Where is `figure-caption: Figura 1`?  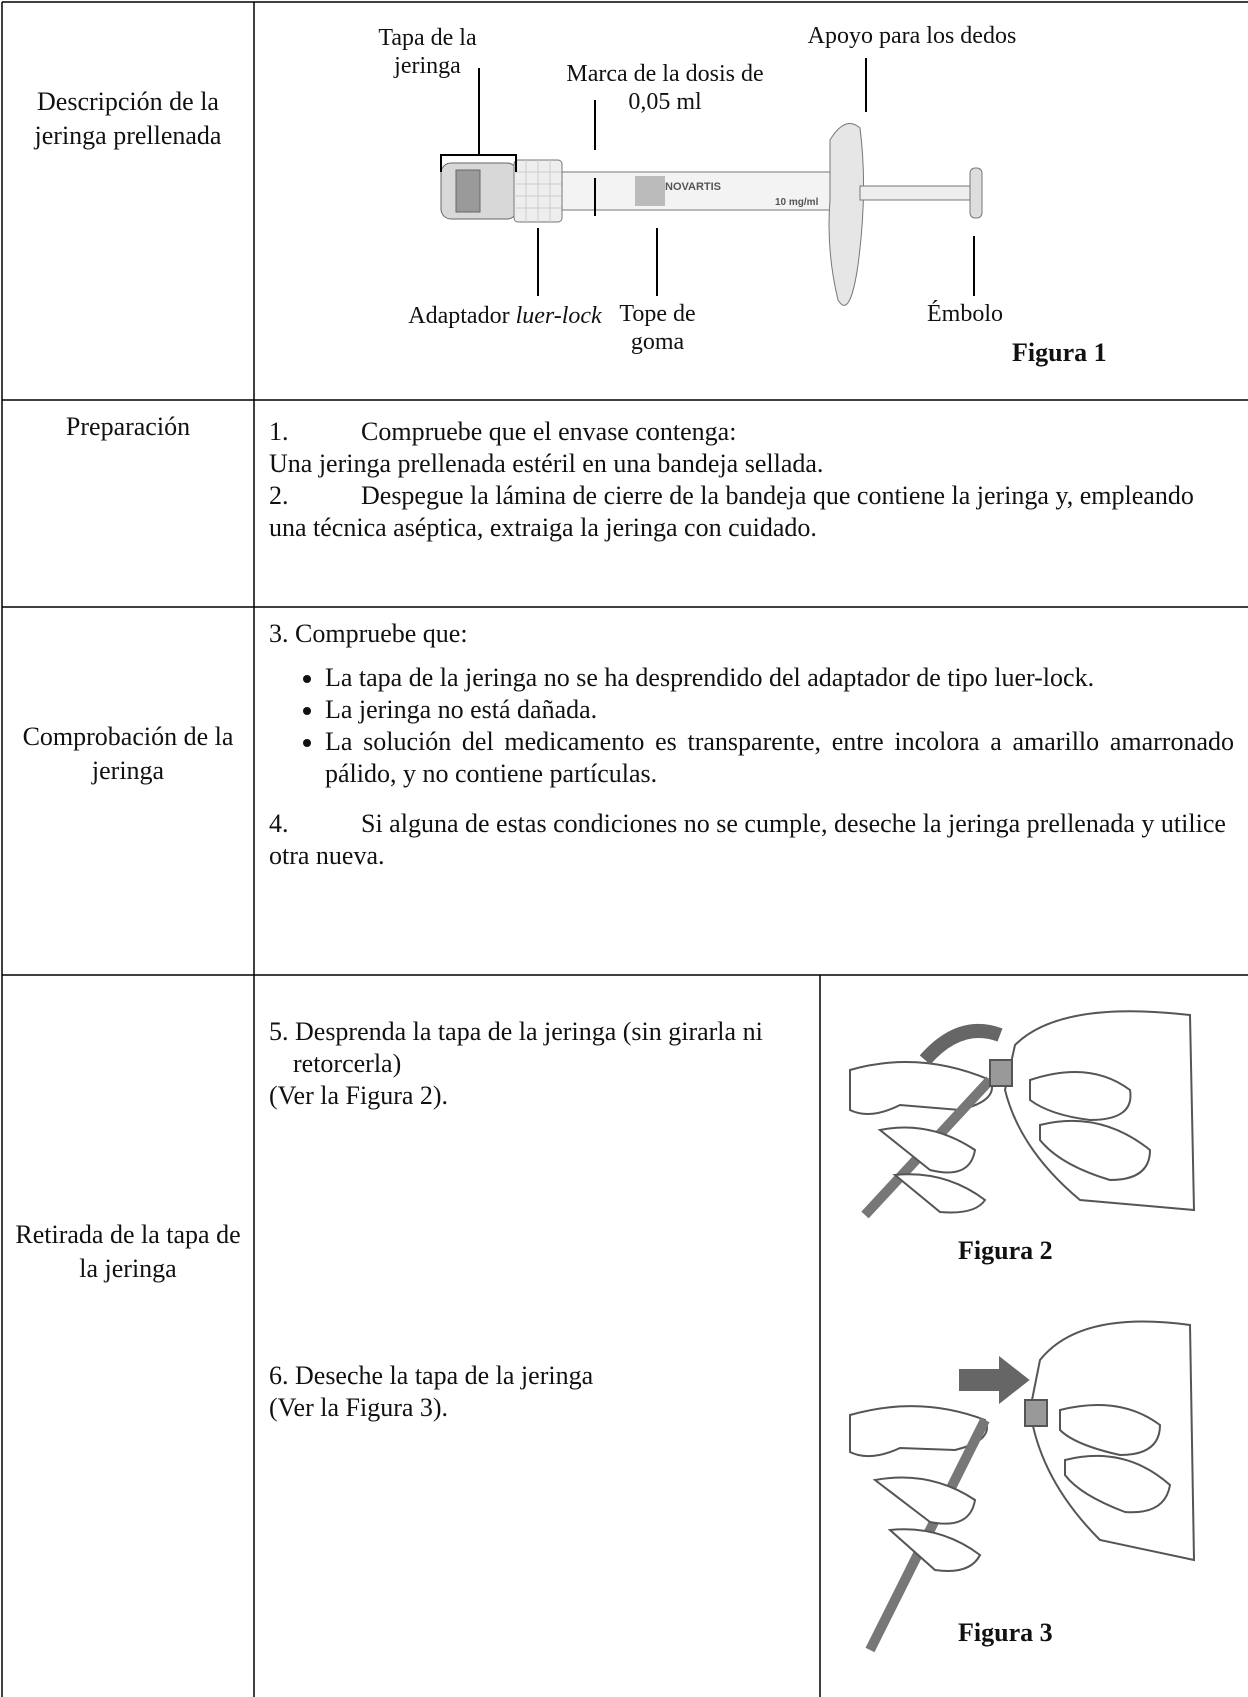
figure-caption: Figura 1 is located at coordinates (1059, 352).